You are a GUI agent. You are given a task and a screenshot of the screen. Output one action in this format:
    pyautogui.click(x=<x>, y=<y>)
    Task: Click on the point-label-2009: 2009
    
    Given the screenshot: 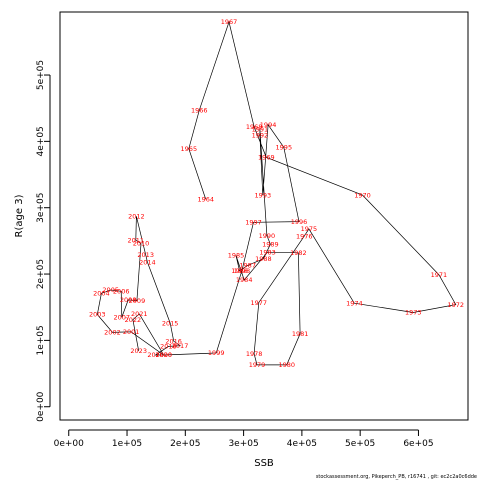 What is the action you would take?
    pyautogui.click(x=137, y=301)
    